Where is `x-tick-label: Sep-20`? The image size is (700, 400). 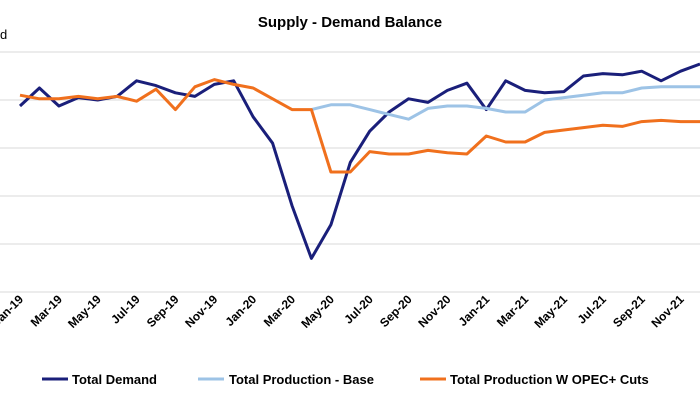 x-tick-label: Sep-20 is located at coordinates (396, 311).